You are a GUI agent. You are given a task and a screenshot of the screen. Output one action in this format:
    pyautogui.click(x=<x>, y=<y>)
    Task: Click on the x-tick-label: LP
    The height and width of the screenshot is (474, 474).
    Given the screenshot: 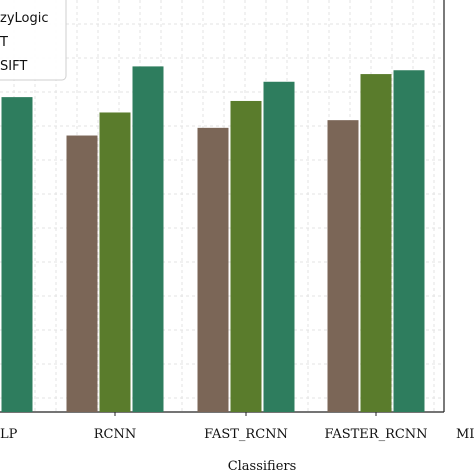 What is the action you would take?
    pyautogui.click(x=9, y=434)
    